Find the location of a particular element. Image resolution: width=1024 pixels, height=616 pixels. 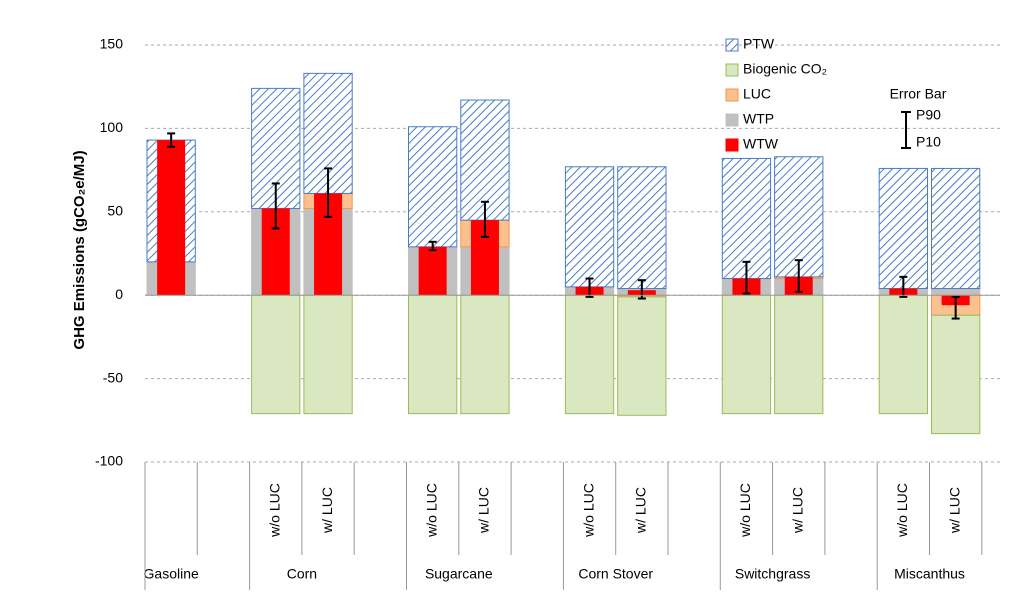

legend-label: WTW is located at coordinates (761, 144).